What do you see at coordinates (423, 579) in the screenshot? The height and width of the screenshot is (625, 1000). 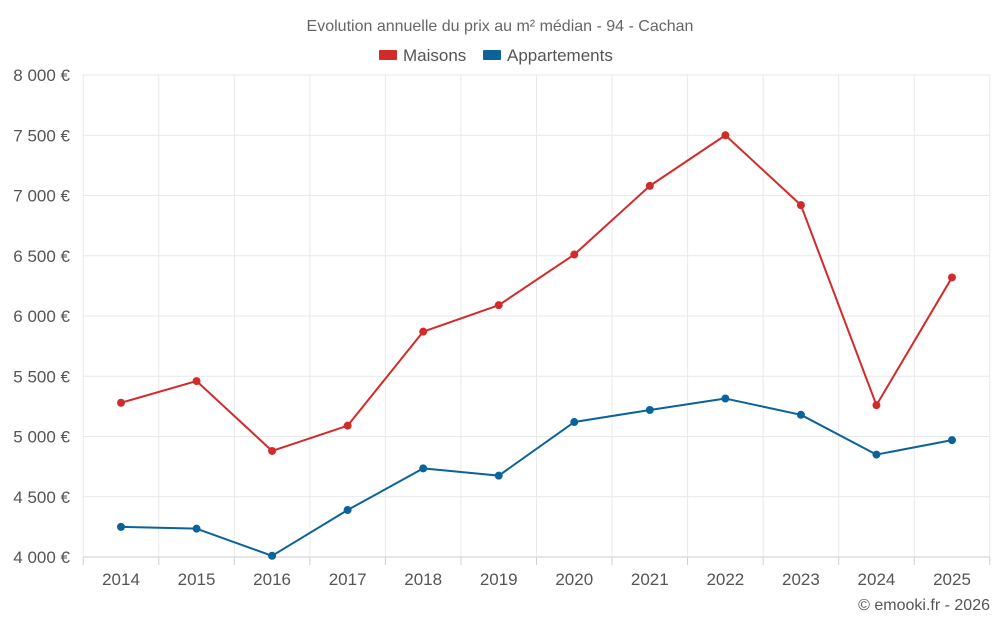 I see `x-tick-label: 2018` at bounding box center [423, 579].